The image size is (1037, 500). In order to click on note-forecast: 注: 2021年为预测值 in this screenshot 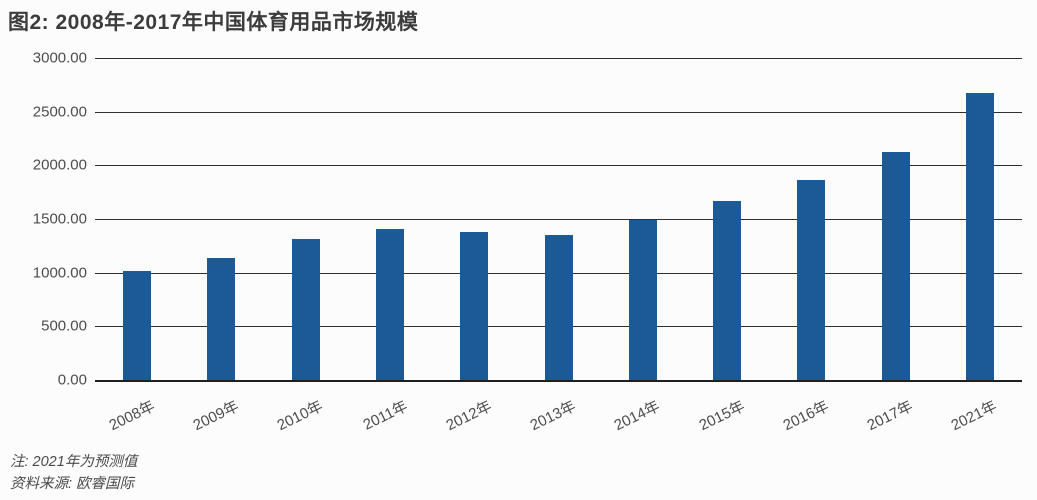, I will do `click(74, 462)`.